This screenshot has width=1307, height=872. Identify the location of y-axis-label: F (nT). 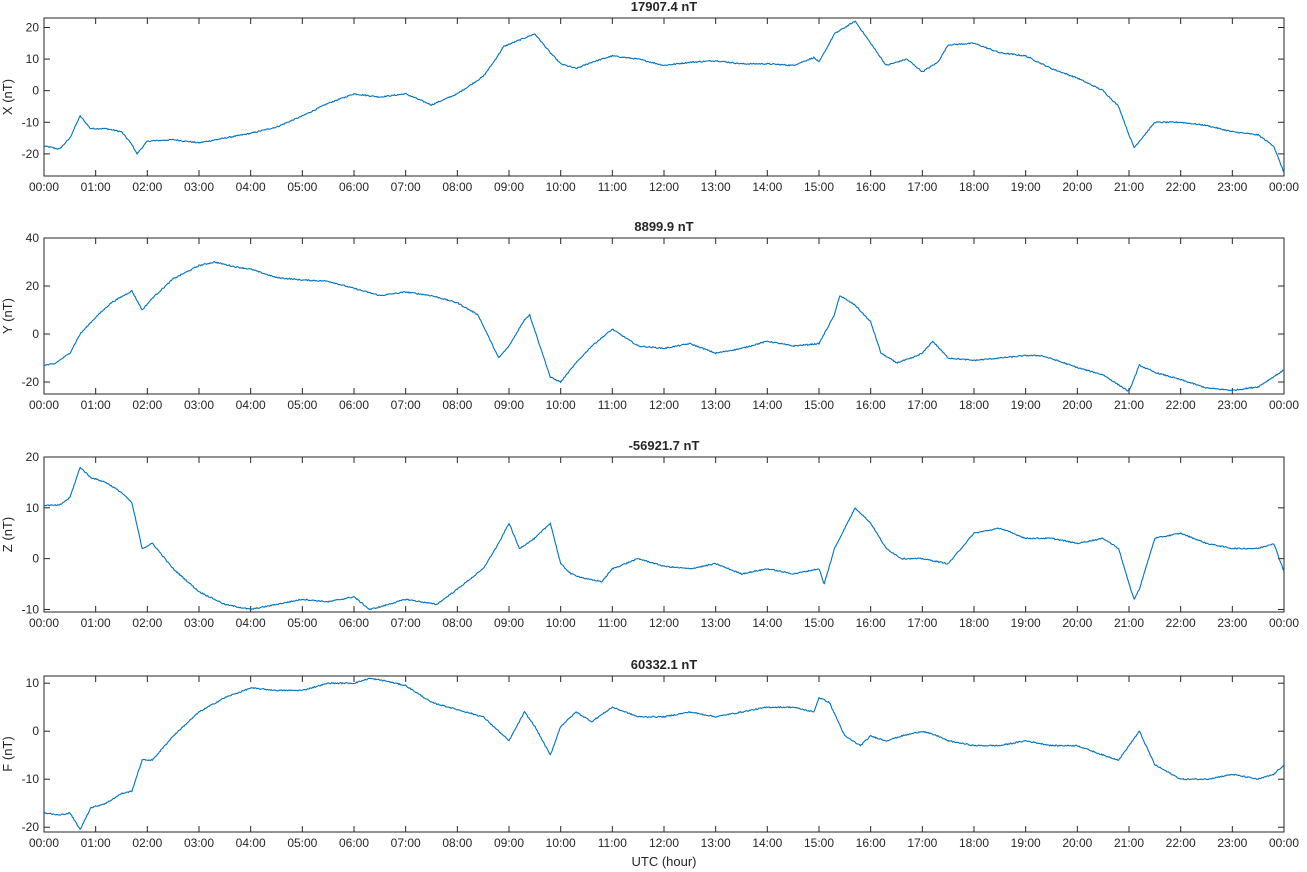
(7, 753).